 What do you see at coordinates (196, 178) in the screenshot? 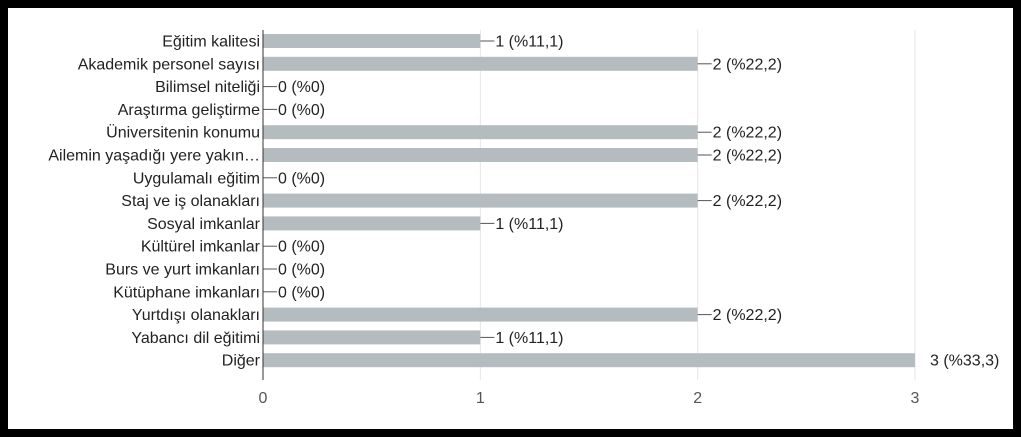
I see `category-label: Uygulamalı eğitim` at bounding box center [196, 178].